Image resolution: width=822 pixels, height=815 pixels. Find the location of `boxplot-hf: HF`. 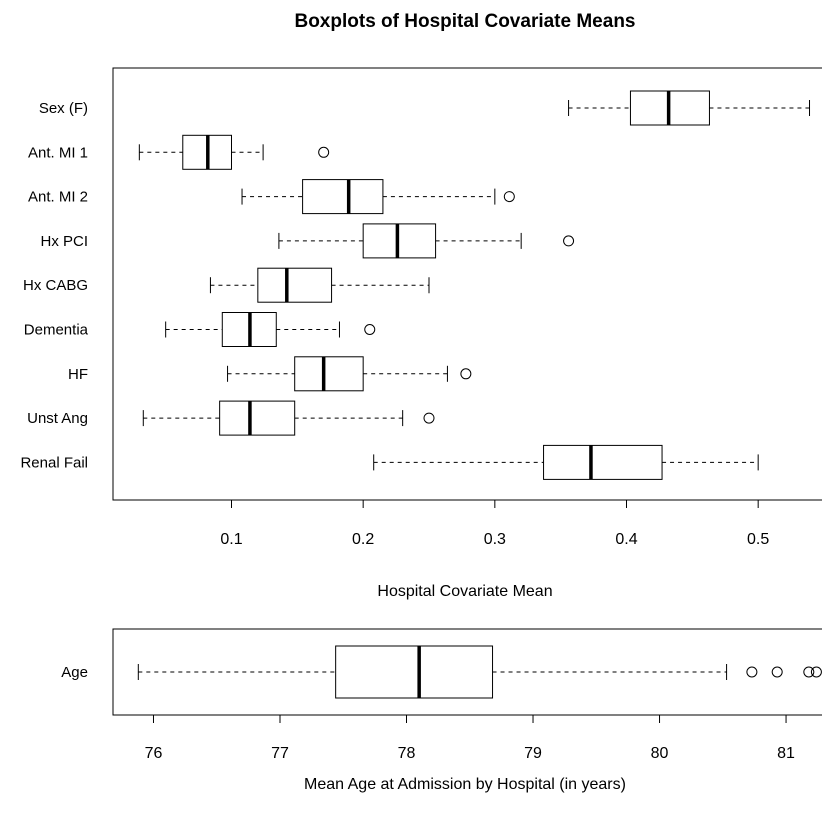

boxplot-hf: HF is located at coordinates (270, 374).